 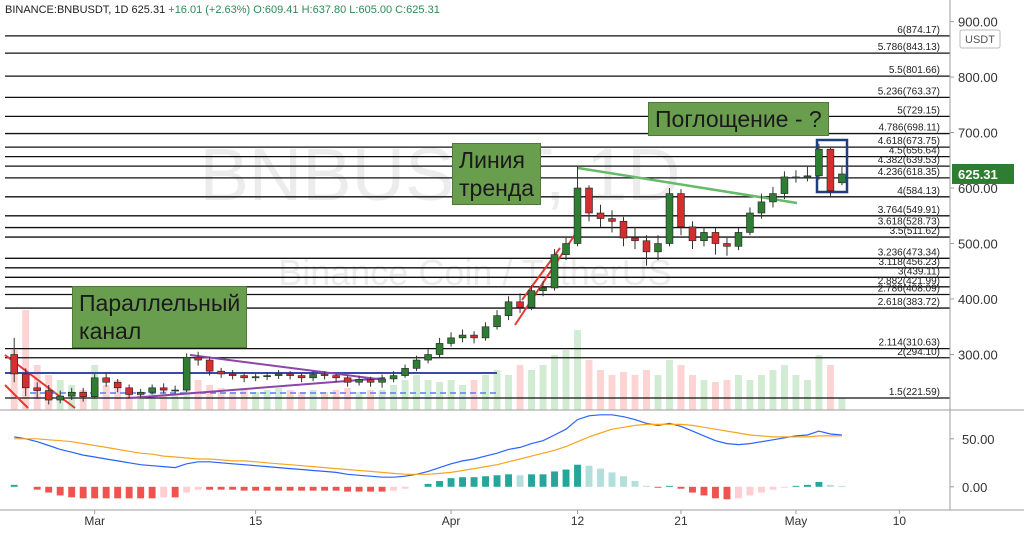 I want to click on x-tick-label: Mar, so click(x=94, y=521).